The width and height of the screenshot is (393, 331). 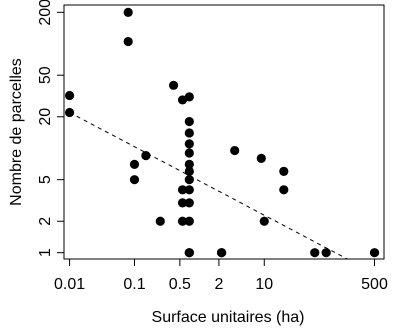 I want to click on y-axis-label: Nombre de parcelles, so click(x=16, y=132).